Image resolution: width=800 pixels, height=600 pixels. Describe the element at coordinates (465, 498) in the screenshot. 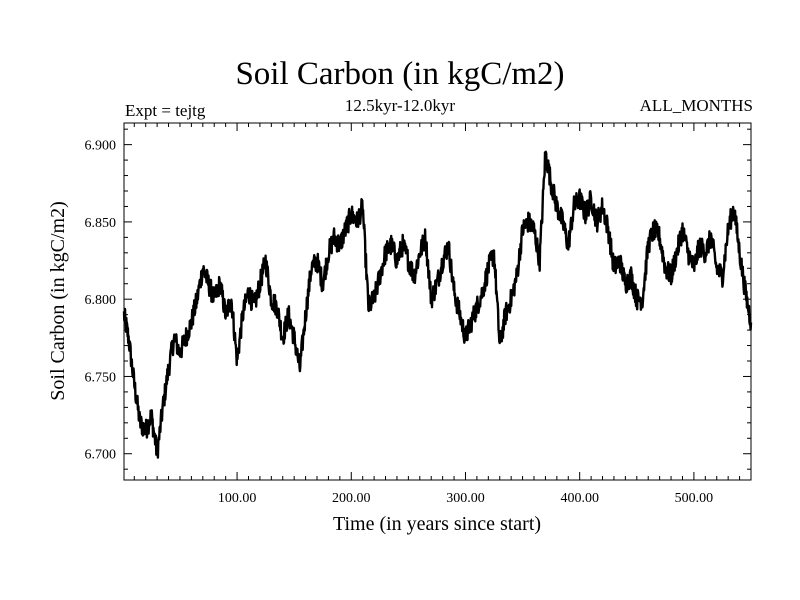

I see `x-tick-label: 300.00` at that location.